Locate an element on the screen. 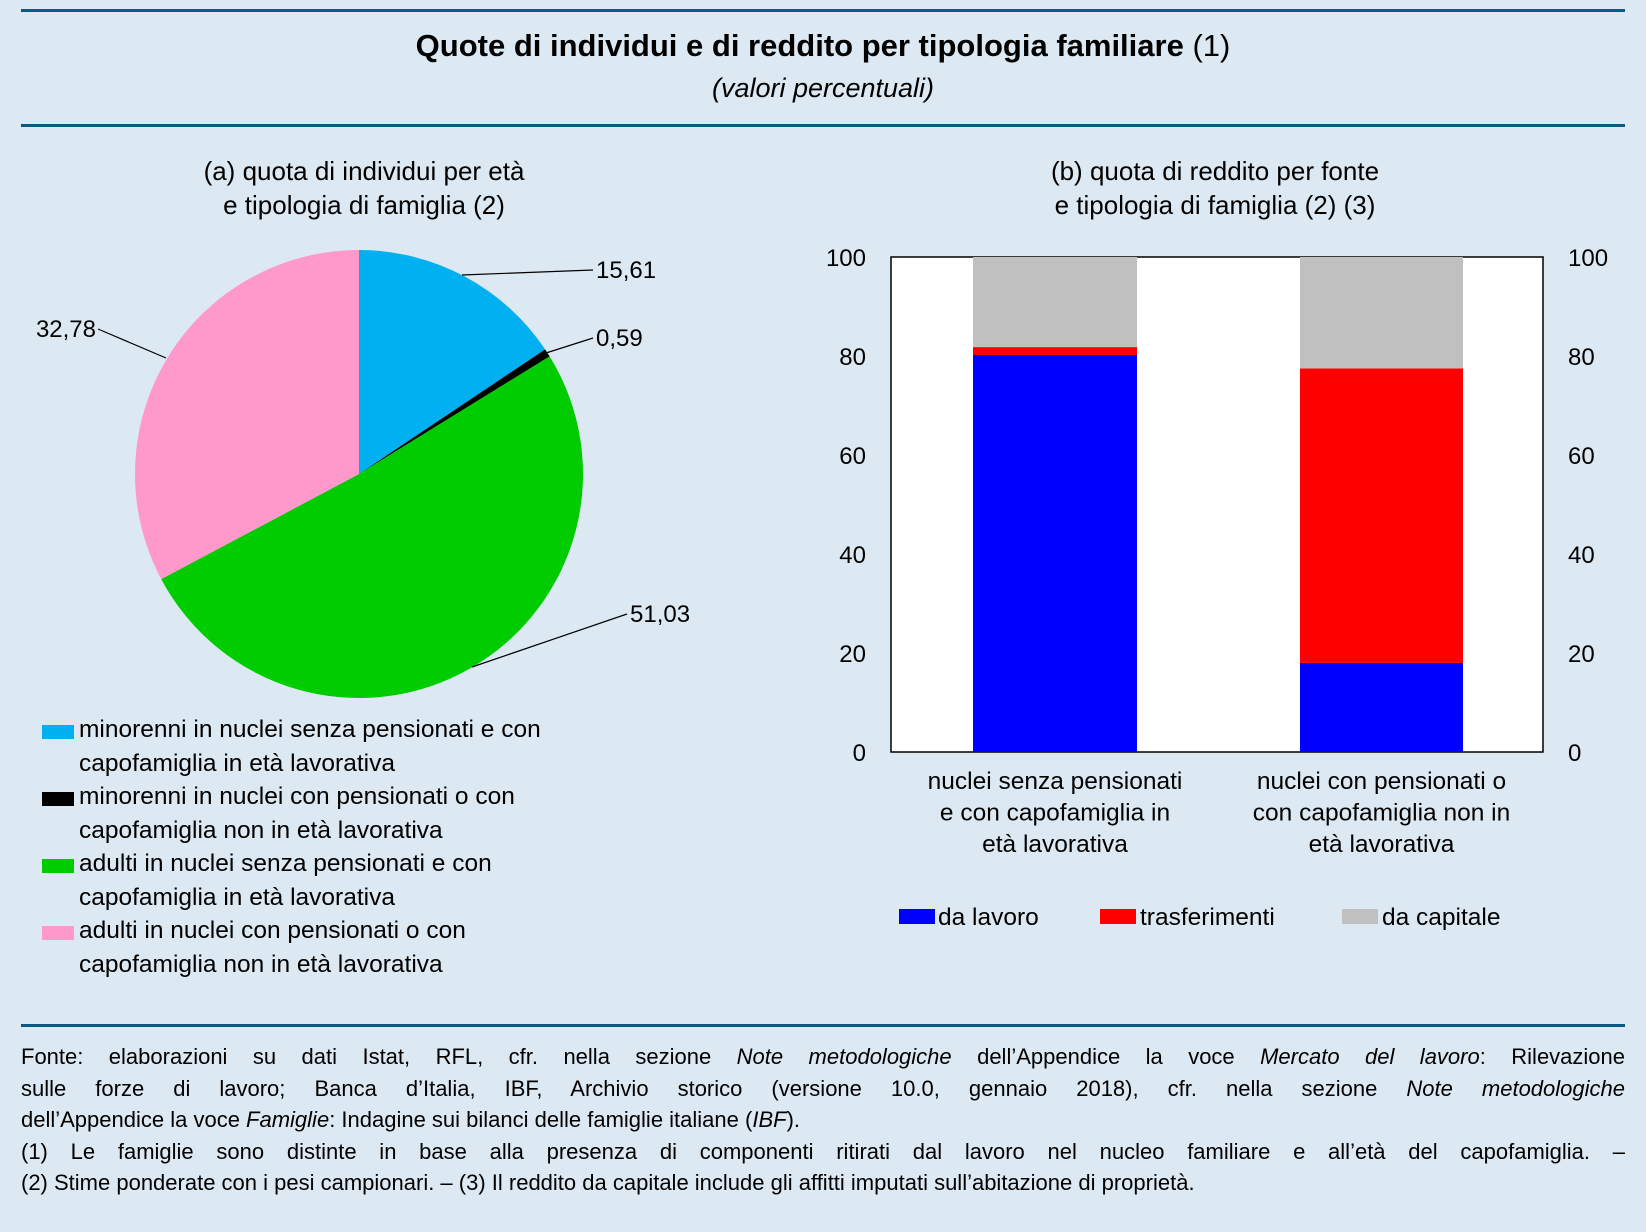 The width and height of the screenshot is (1646, 1232). footer-rule is located at coordinates (823, 1025).